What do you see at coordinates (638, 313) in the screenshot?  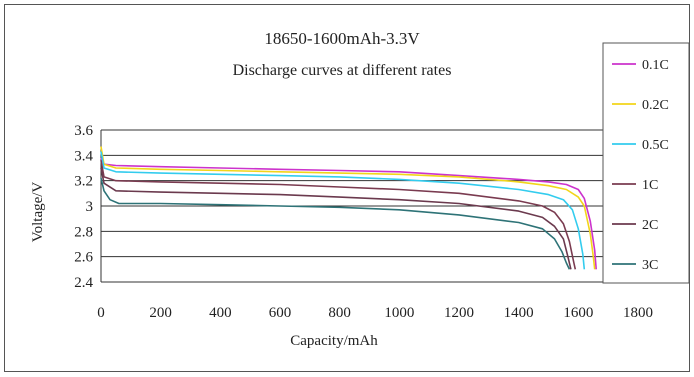 I see `x-tick-label: 1800` at bounding box center [638, 313].